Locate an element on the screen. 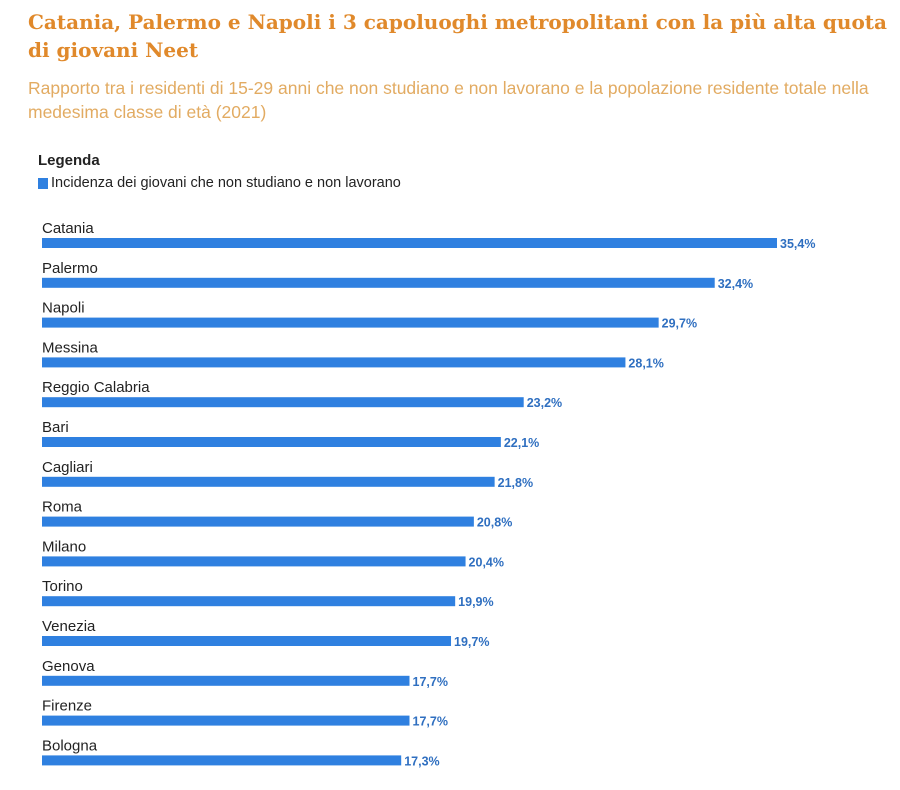 The image size is (900, 790). value-label: 32,4% is located at coordinates (735, 284).